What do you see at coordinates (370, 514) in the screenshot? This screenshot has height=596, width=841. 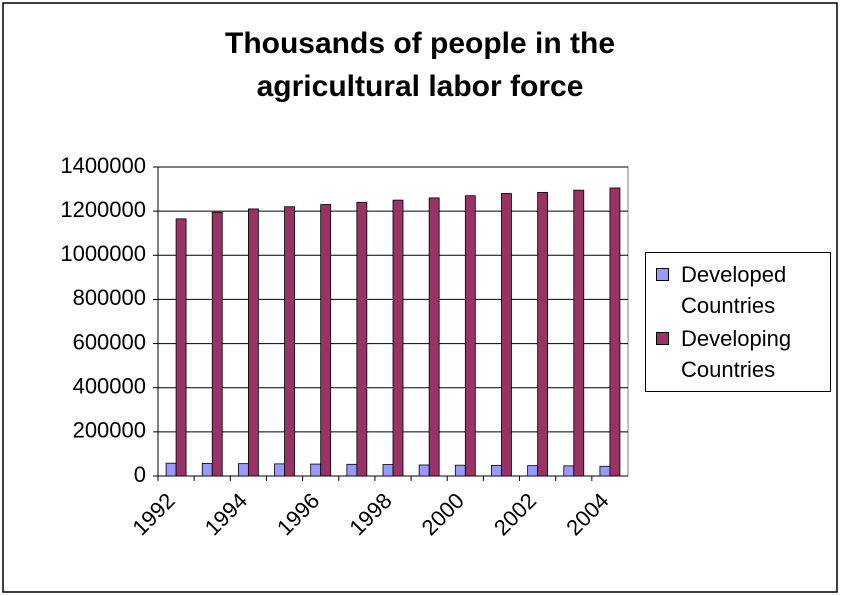 I see `x-tick-label: 1998` at bounding box center [370, 514].